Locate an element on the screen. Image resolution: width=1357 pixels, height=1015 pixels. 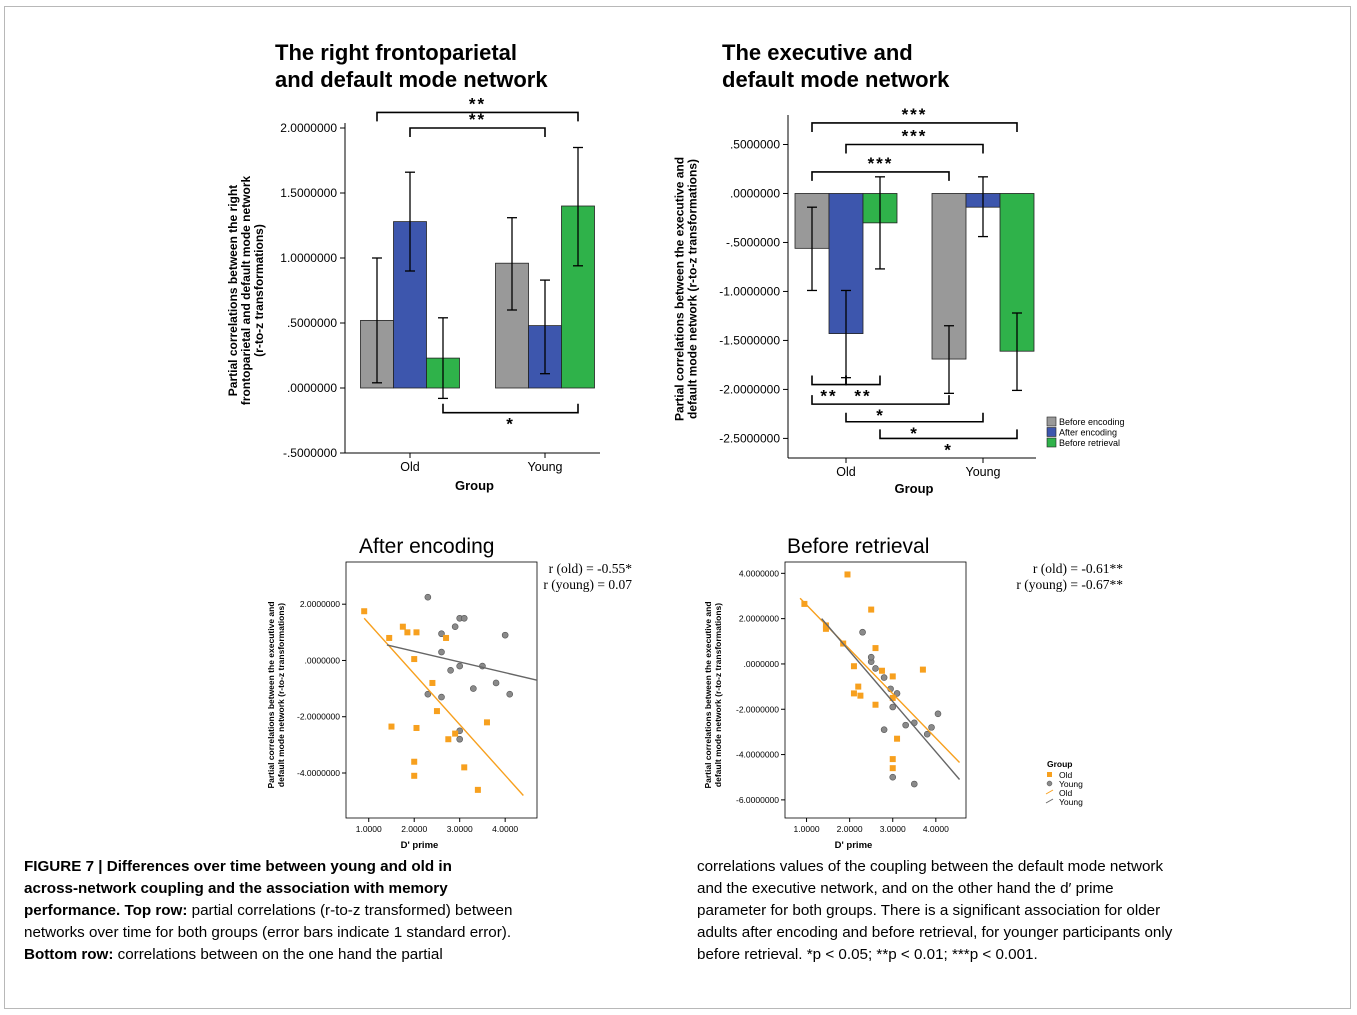
legend-label: Old is located at coordinates (1066, 775).